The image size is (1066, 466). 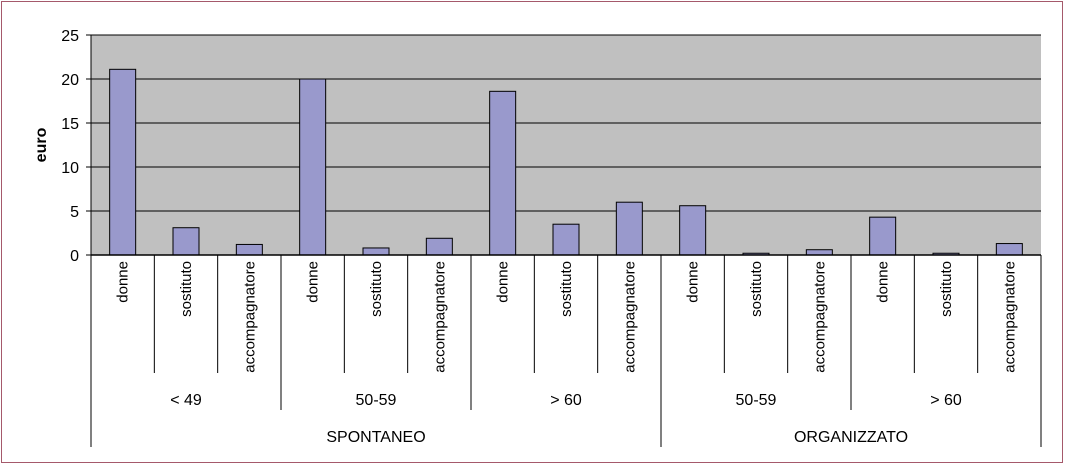 I want to click on y-tick-label: 25, so click(x=70, y=36).